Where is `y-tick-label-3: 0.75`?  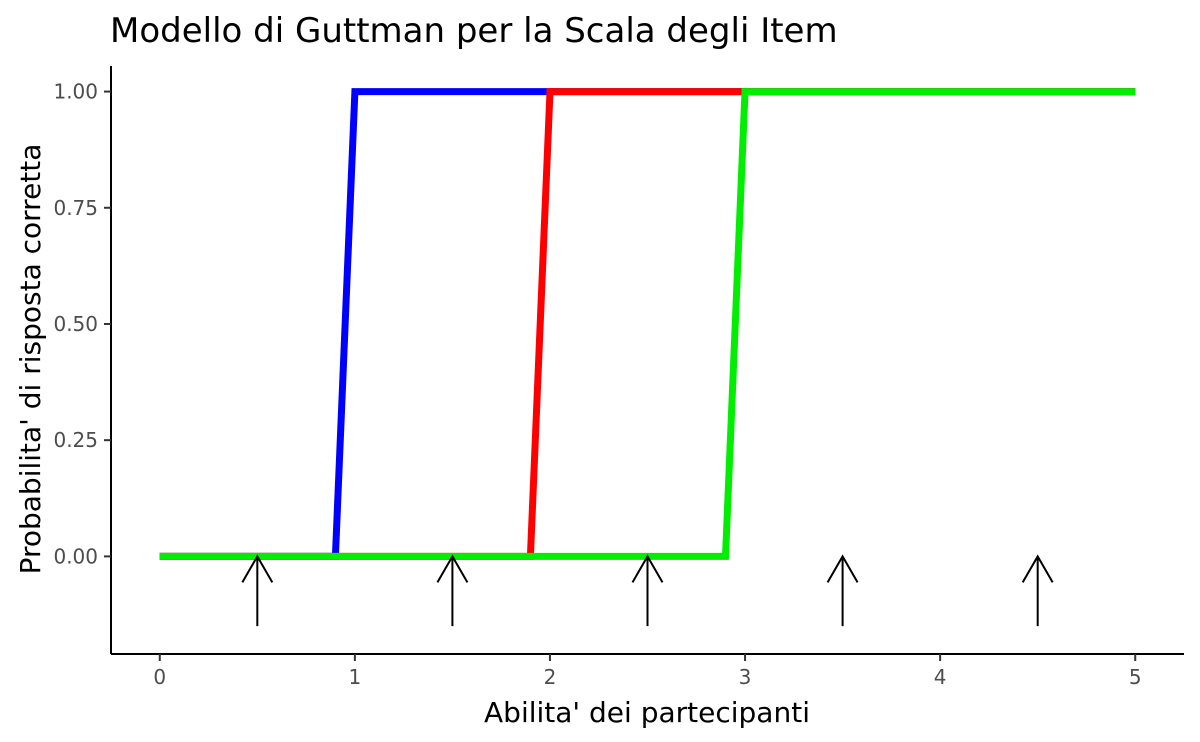
y-tick-label-3: 0.75 is located at coordinates (75, 208).